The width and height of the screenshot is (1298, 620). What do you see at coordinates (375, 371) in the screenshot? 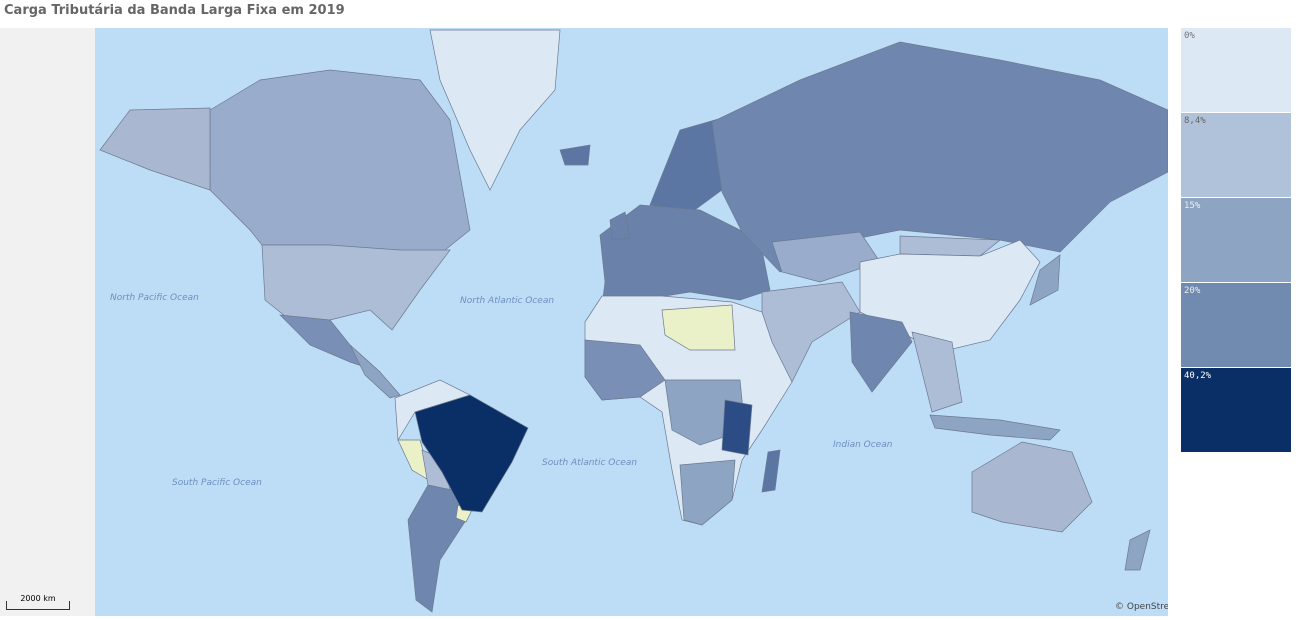
I see `central-america` at bounding box center [375, 371].